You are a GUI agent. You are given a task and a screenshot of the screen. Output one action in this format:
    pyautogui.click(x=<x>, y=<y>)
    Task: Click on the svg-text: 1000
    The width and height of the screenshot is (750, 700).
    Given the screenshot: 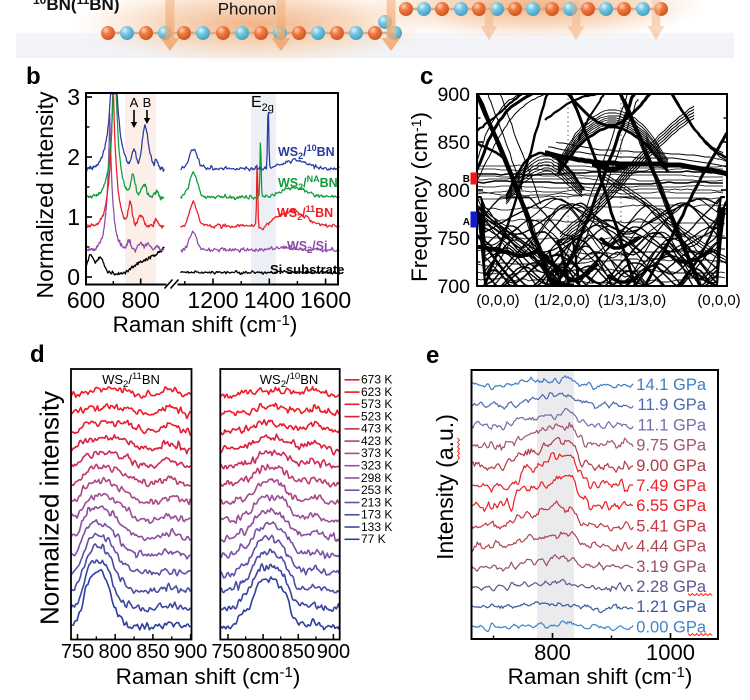 What is the action you would take?
    pyautogui.click(x=670, y=652)
    